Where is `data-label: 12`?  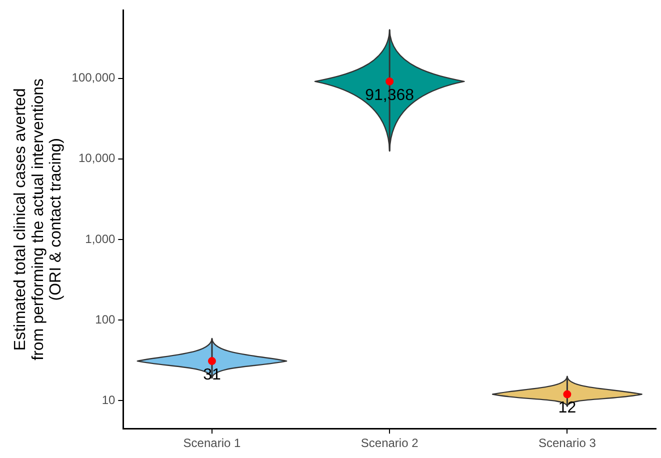 data-label: 12 is located at coordinates (567, 408).